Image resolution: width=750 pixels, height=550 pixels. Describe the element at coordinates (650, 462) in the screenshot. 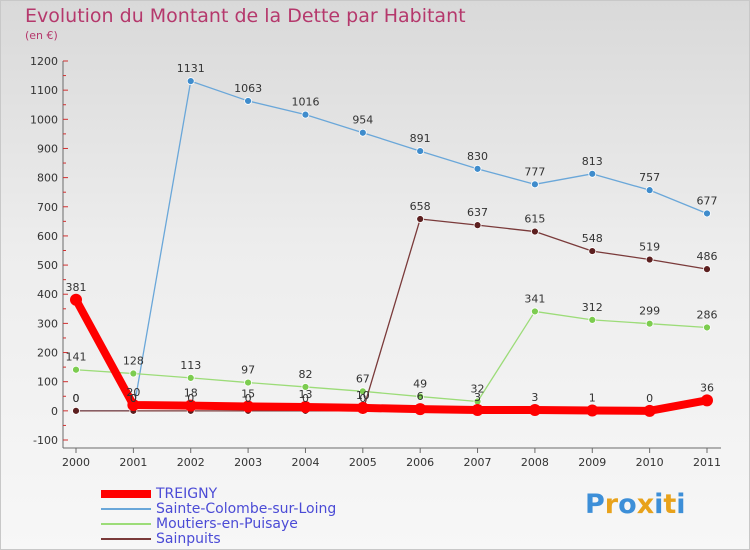

I see `x-tick-label: 2010` at that location.